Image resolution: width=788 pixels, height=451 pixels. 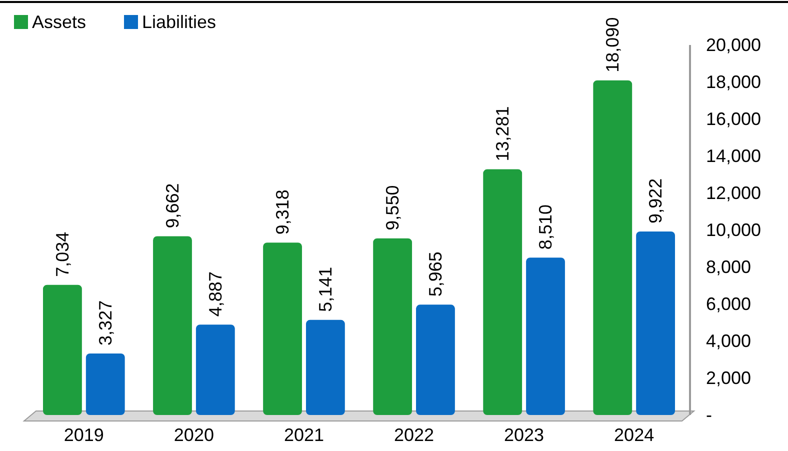 I want to click on y-tick-label: -, so click(x=709, y=415).